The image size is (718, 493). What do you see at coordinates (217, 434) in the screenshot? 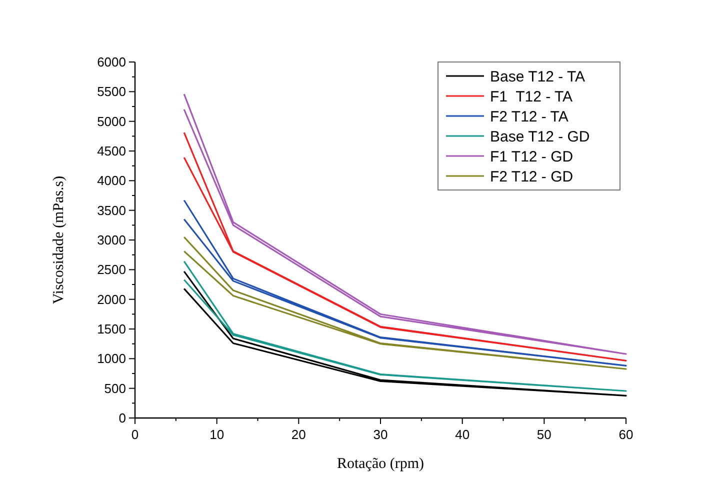
I see `x-tick-label: 10` at bounding box center [217, 434].